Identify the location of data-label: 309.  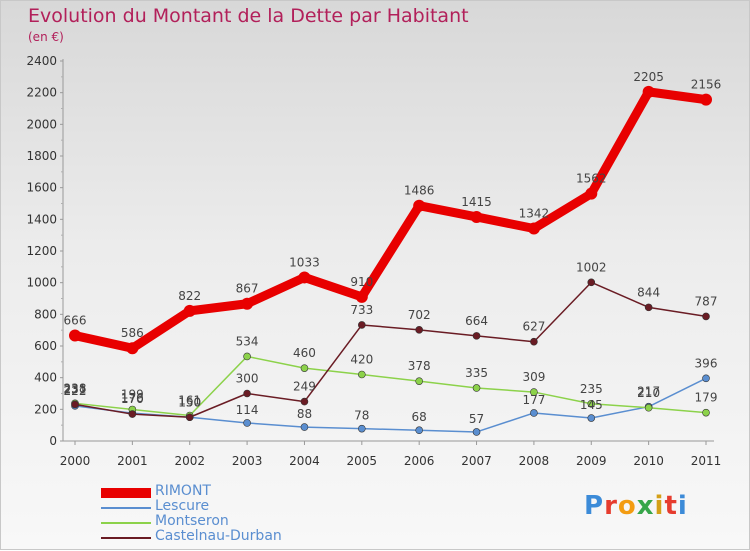
(533, 377).